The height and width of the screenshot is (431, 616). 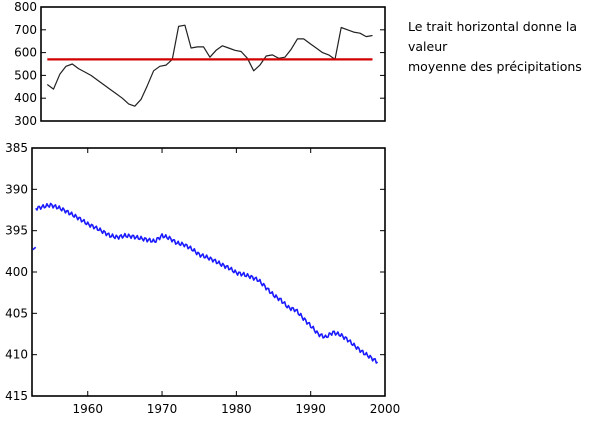 What do you see at coordinates (495, 66) in the screenshot?
I see `note-line-2: moyenne des précipitations` at bounding box center [495, 66].